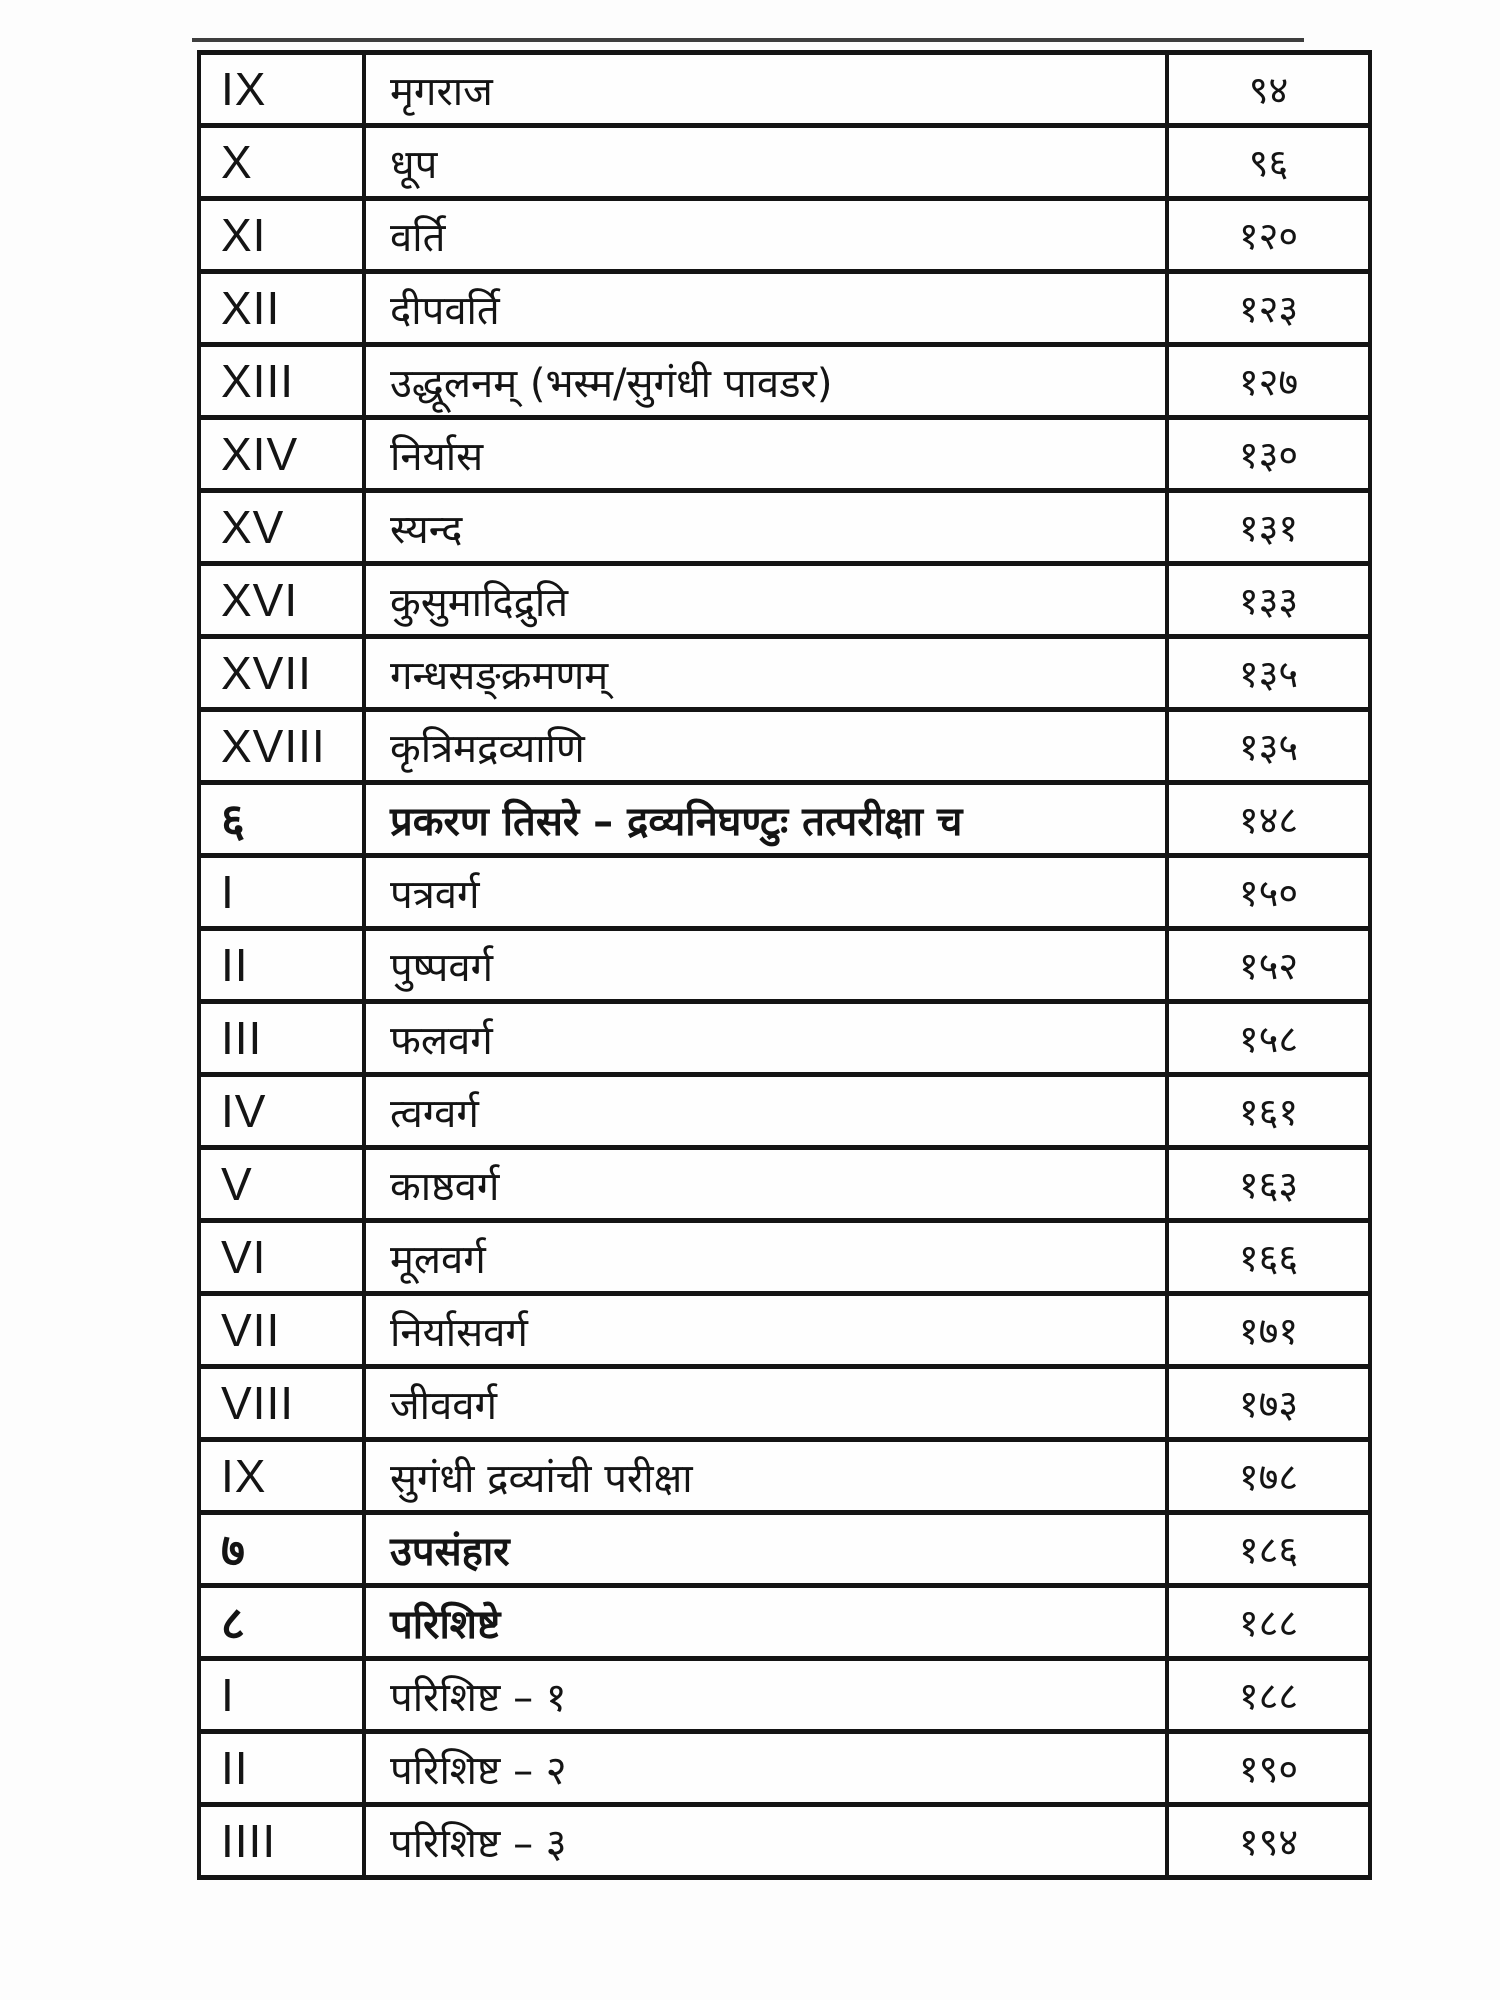 The height and width of the screenshot is (2000, 1500). What do you see at coordinates (281, 381) in the screenshot?
I see `serial-number-cell: XIII` at bounding box center [281, 381].